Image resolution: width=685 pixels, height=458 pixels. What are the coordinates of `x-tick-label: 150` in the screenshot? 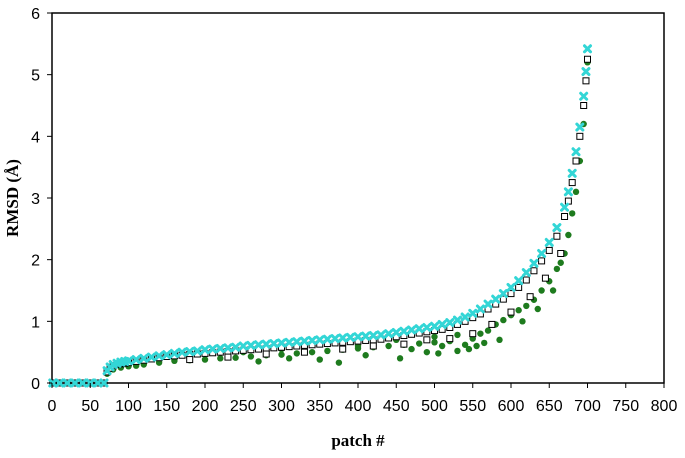 It's located at (166, 406).